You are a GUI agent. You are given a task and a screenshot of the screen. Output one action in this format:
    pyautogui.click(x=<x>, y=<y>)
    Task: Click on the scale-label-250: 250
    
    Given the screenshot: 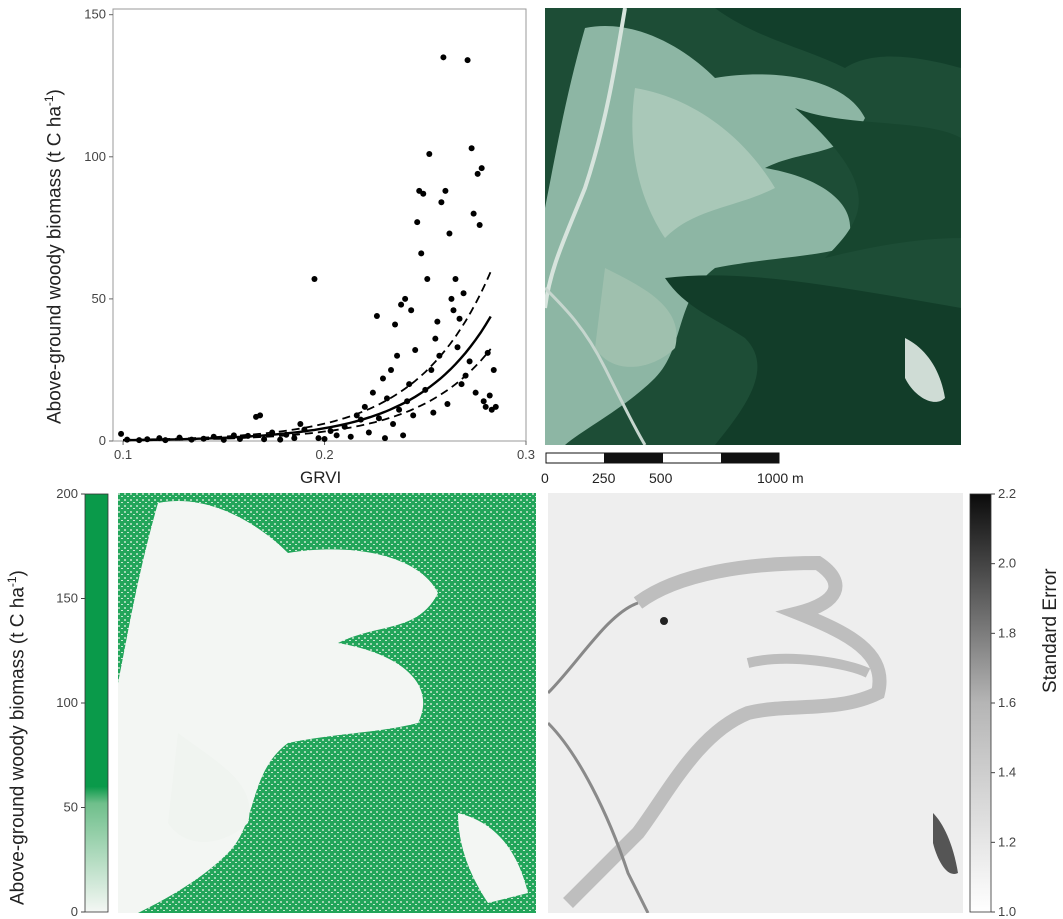 What is the action you would take?
    pyautogui.click(x=604, y=478)
    